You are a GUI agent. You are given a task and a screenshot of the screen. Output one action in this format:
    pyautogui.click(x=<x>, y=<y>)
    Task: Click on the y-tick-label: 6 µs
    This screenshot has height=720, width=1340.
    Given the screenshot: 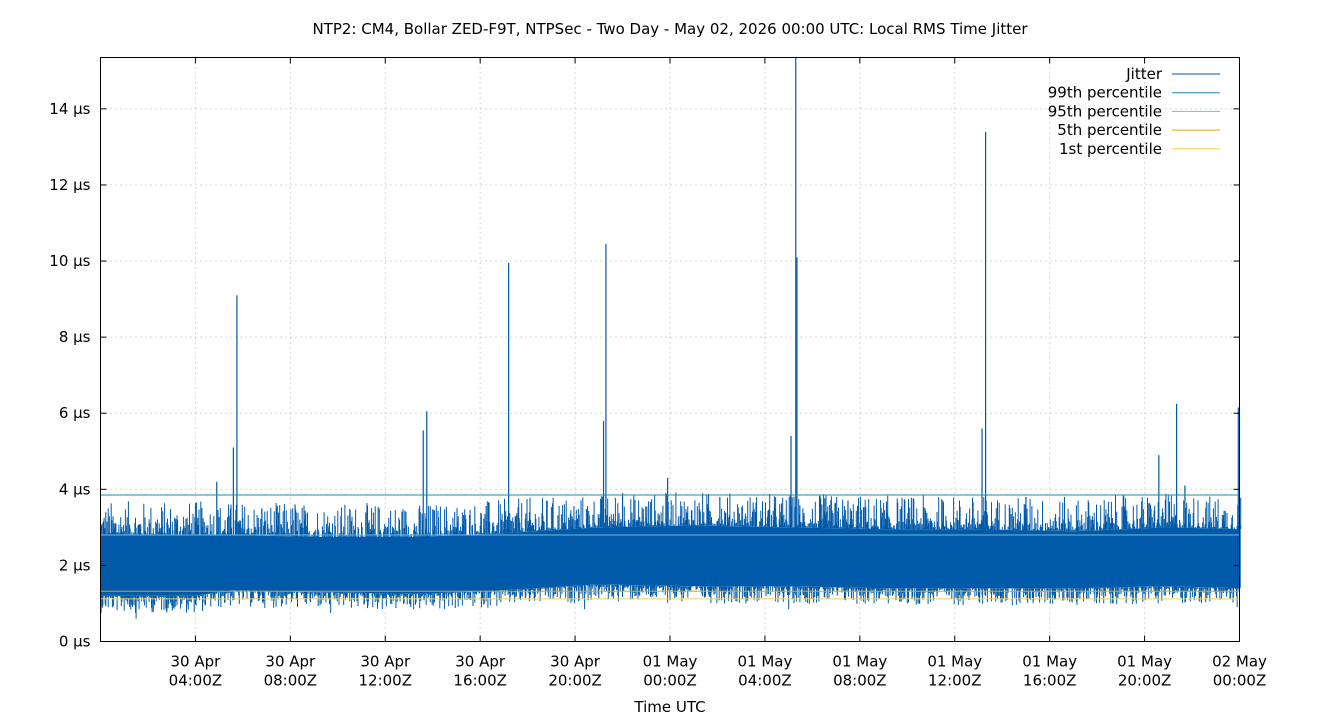 What is the action you would take?
    pyautogui.click(x=75, y=413)
    